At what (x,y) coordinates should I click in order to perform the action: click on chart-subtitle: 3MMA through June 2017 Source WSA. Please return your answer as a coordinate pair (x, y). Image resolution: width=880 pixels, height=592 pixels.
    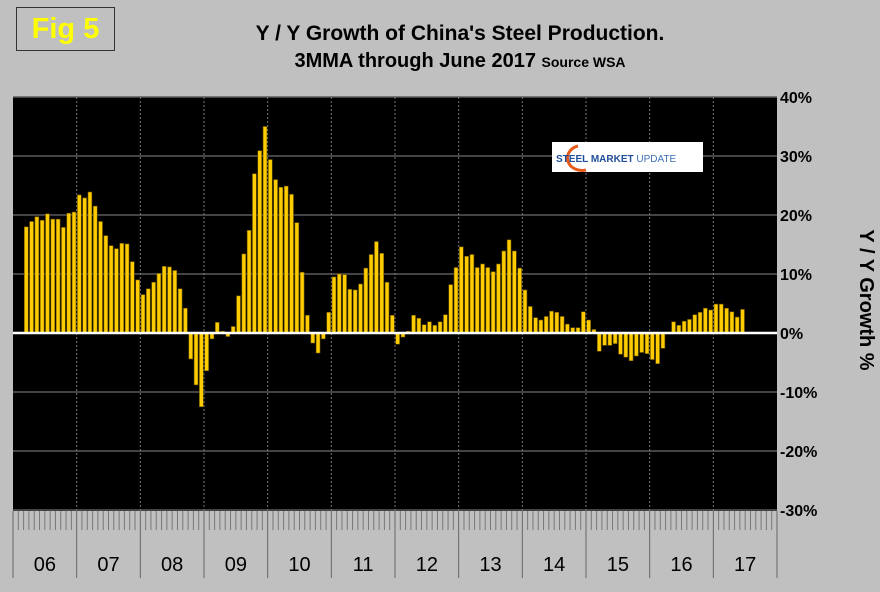
    Looking at the image, I should click on (460, 61).